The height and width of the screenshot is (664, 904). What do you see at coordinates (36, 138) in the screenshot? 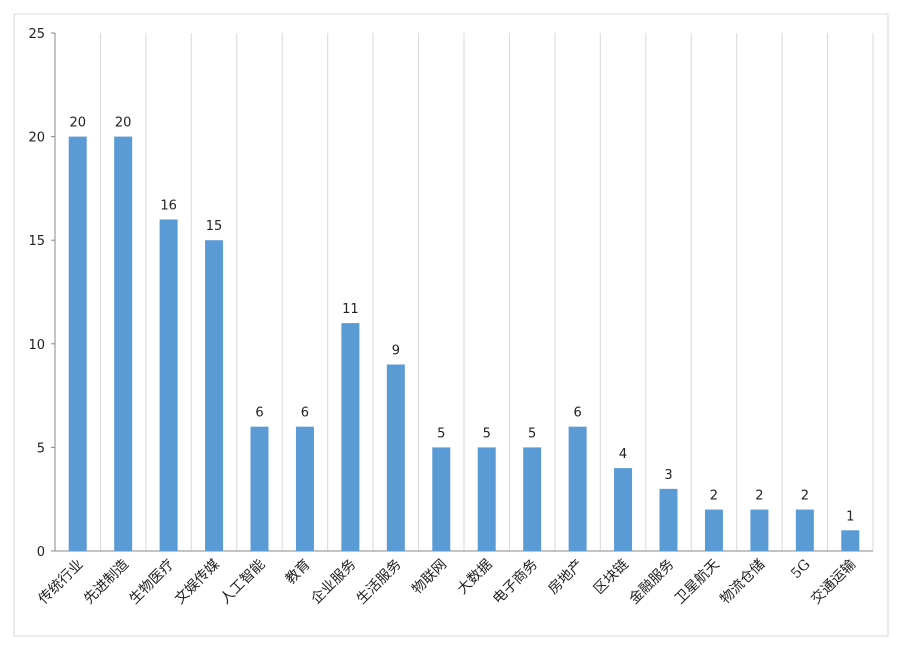
I see `y-tick-label: 20` at bounding box center [36, 138].